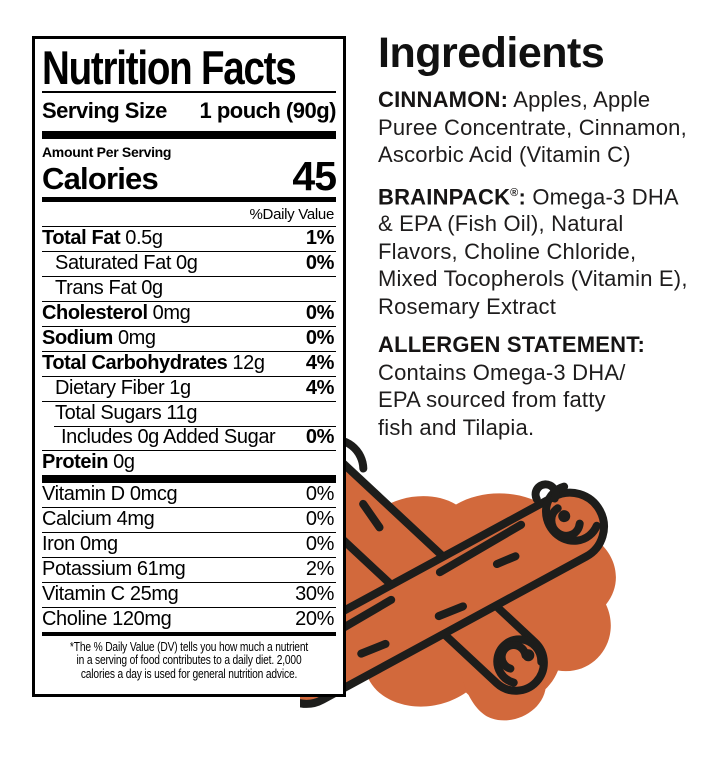  Describe the element at coordinates (108, 413) in the screenshot. I see `nutrient-name: Total Sugars` at that location.